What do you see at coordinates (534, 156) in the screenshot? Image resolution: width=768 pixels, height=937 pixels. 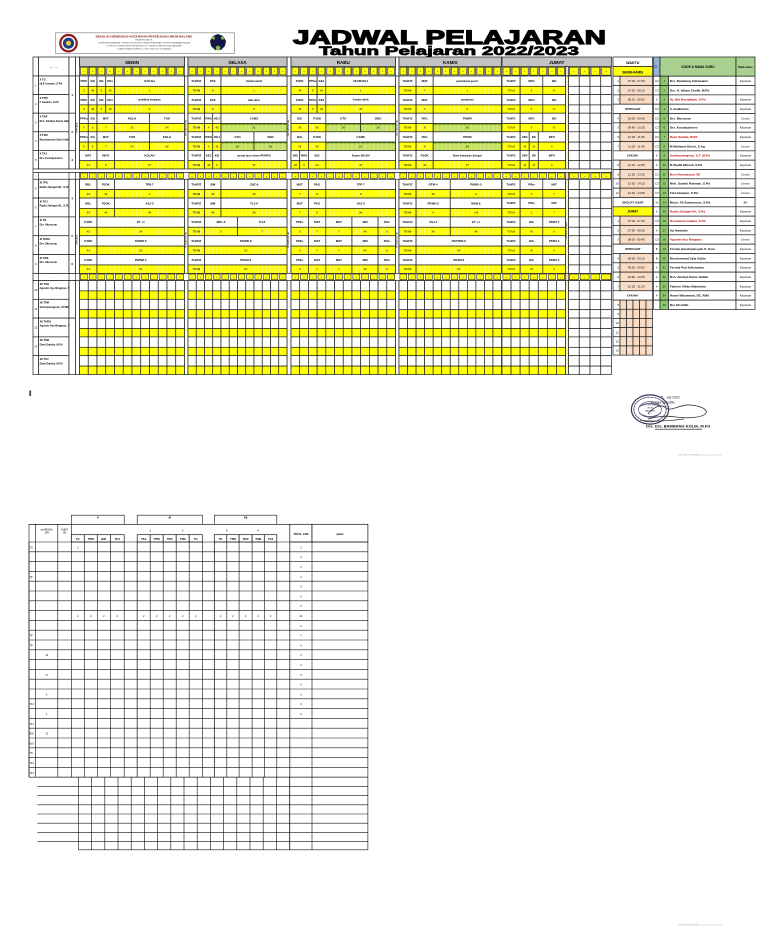 I see `svg-text: BD` at bounding box center [534, 156].